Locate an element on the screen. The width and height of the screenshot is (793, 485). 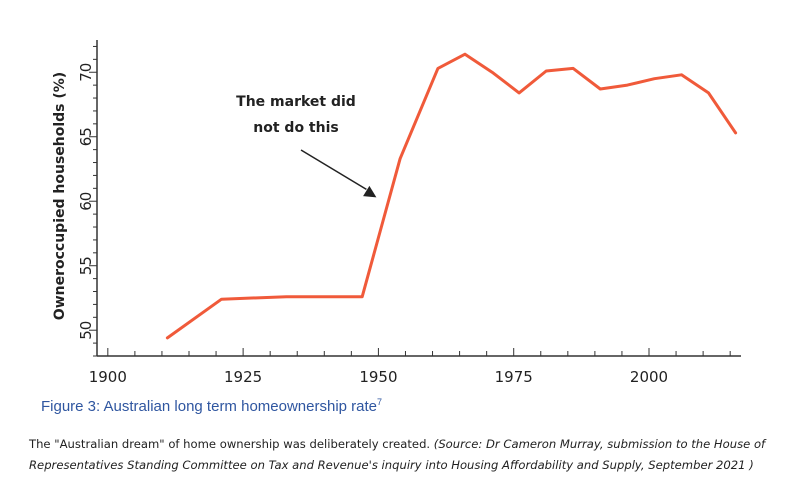
annotation-arrow-head is located at coordinates (370, 191).